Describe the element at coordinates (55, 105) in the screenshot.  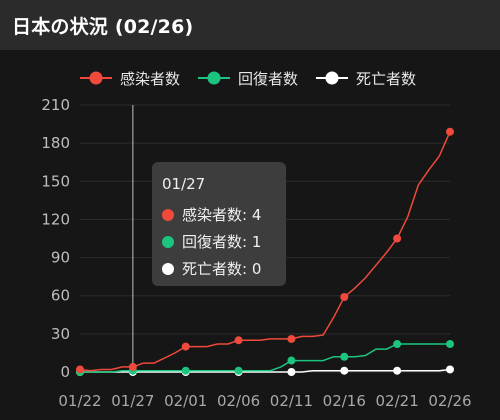
I see `y-tick-label: 210` at that location.